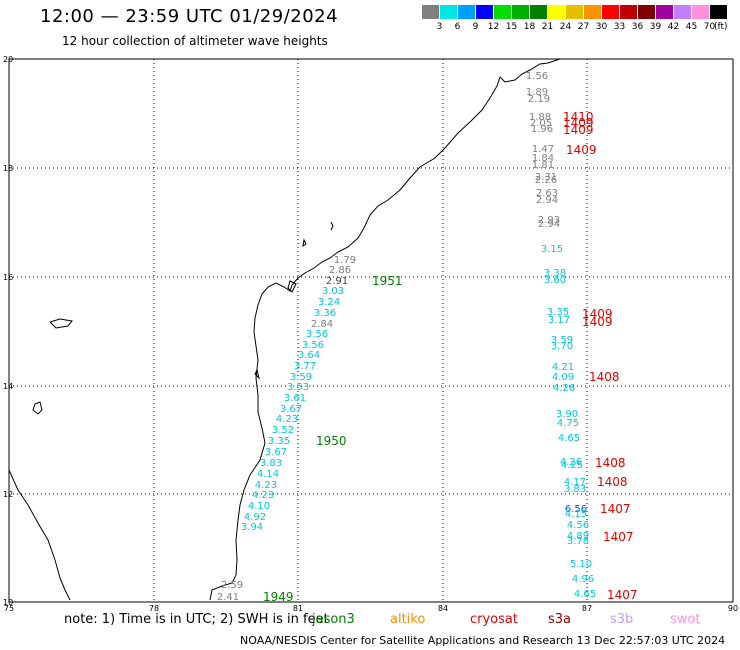  Describe the element at coordinates (543, 149) in the screenshot. I see `wave-height-value: 1.47` at that location.